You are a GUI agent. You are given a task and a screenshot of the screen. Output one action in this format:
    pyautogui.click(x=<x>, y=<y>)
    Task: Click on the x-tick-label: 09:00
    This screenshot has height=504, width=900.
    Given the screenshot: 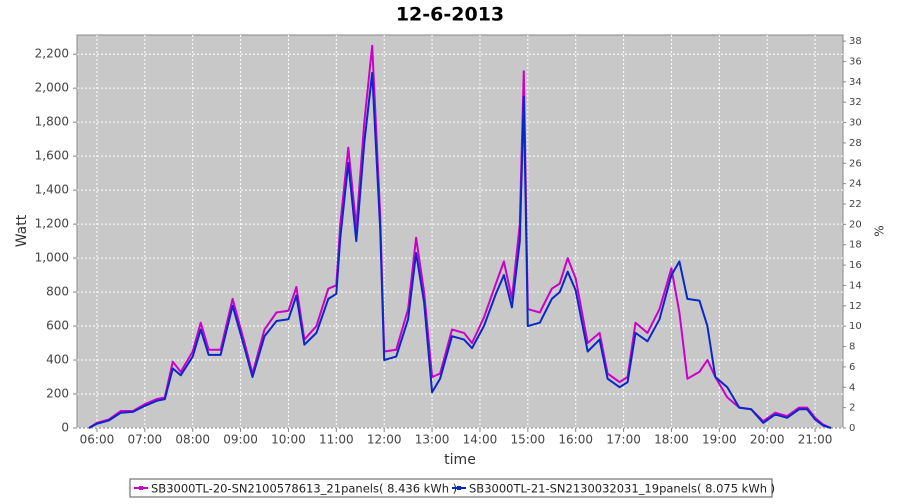 What is the action you would take?
    pyautogui.click(x=240, y=440)
    